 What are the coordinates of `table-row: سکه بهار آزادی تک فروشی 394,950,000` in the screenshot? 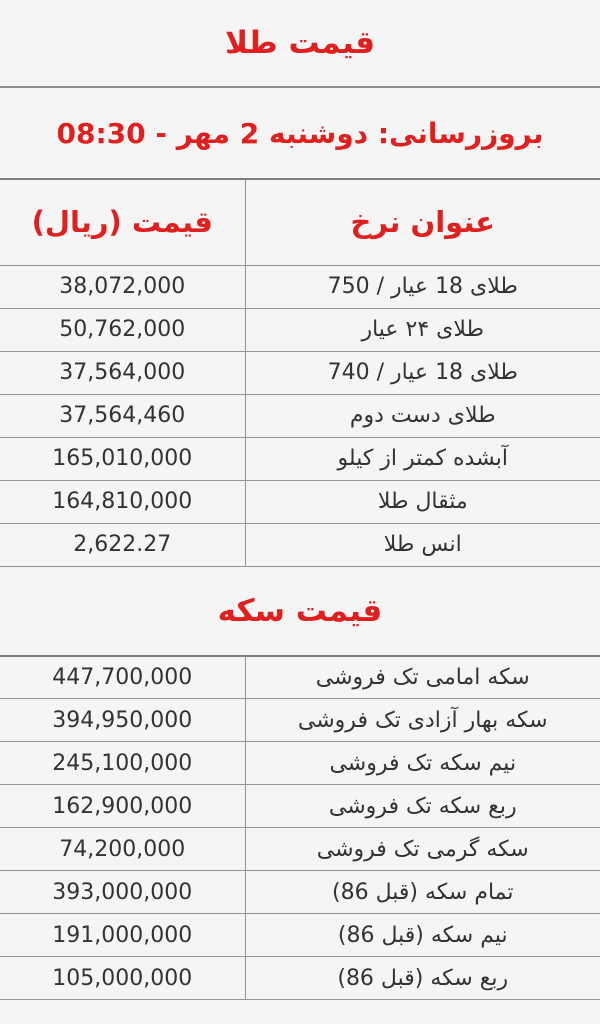 It's located at (300, 720).